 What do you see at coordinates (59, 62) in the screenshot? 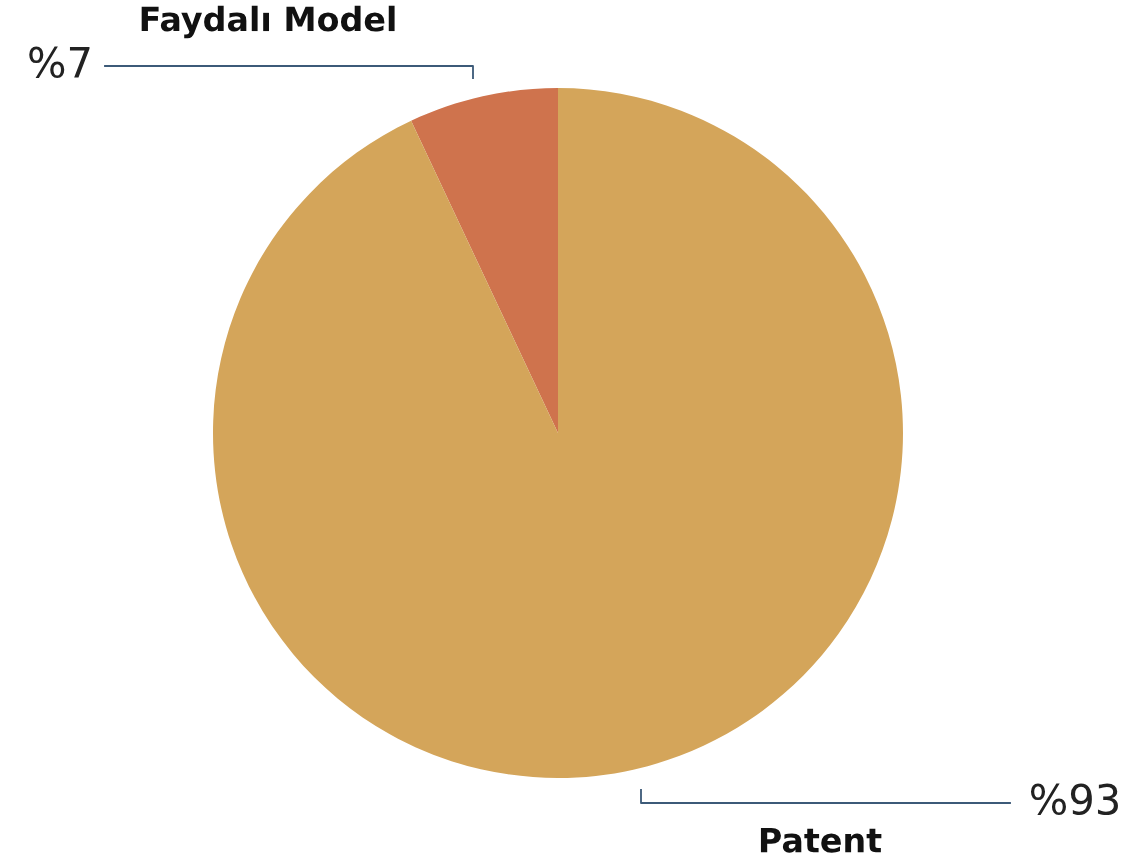
I see `data-label: %7` at bounding box center [59, 62].